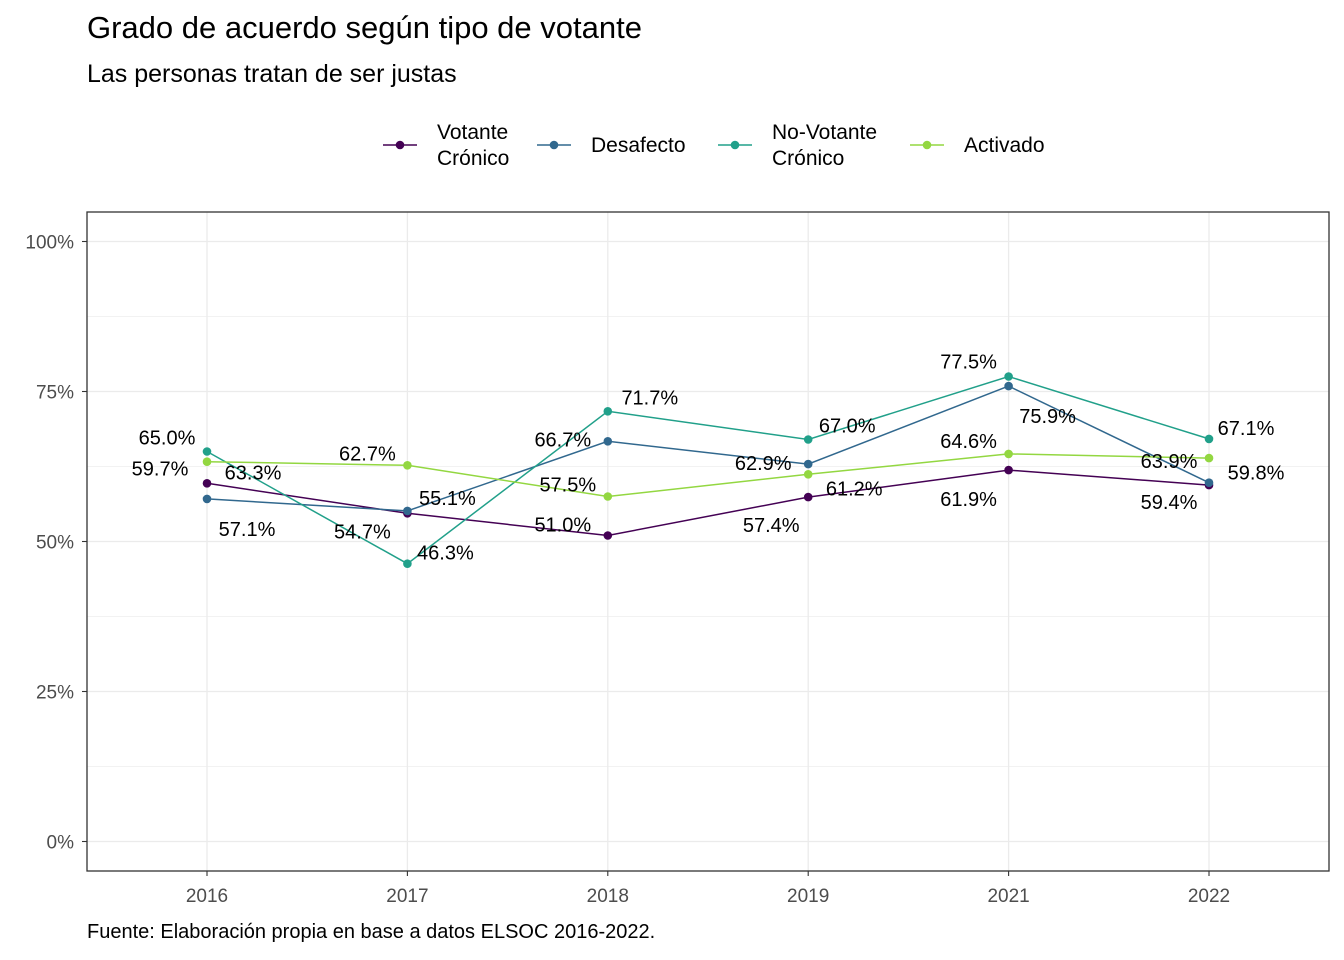  What do you see at coordinates (160, 469) in the screenshot?
I see `data-label: 59.7%` at bounding box center [160, 469].